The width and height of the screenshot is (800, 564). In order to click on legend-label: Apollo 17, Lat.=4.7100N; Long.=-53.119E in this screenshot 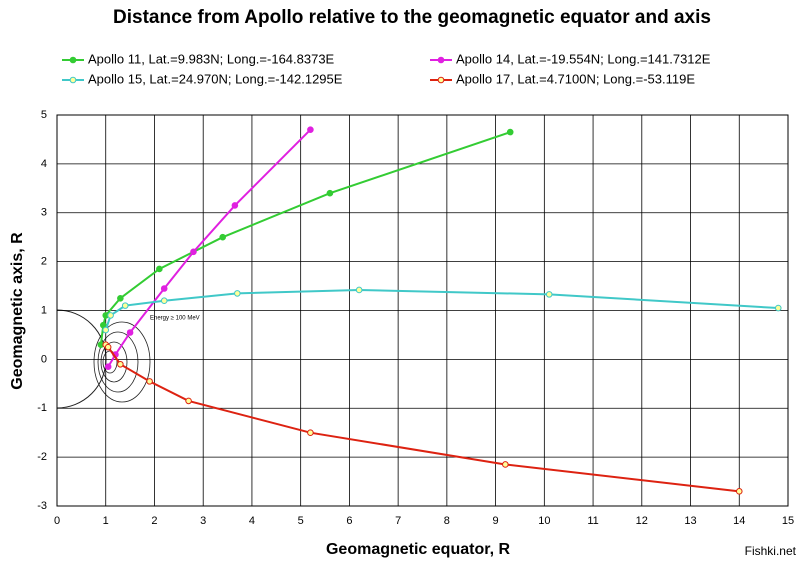, I will do `click(575, 78)`.